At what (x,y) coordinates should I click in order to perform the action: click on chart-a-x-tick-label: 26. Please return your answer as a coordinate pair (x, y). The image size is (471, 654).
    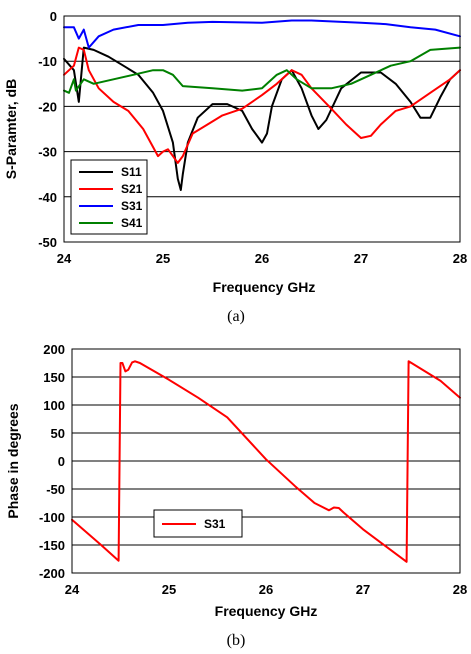
    Looking at the image, I should click on (262, 258).